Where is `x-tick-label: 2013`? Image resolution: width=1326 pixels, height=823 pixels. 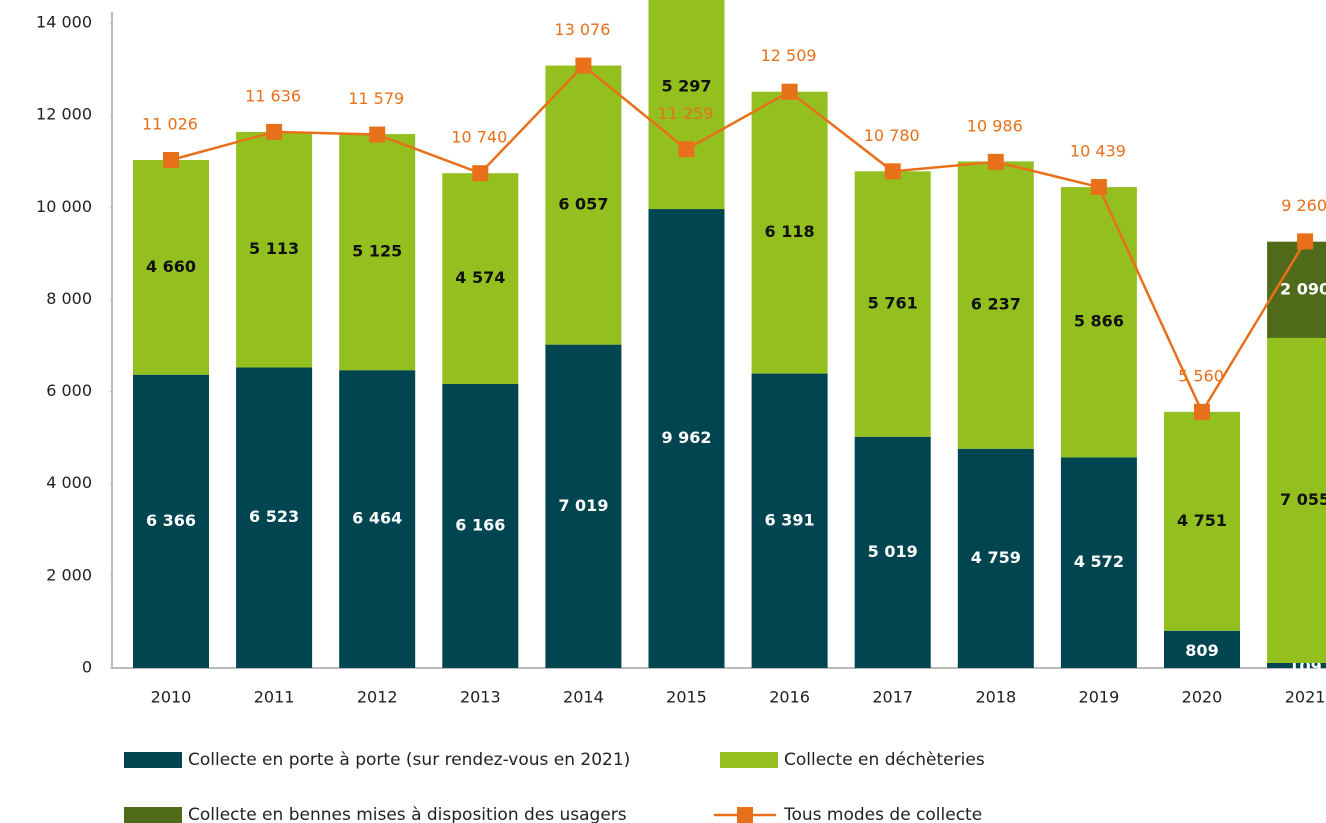
x-tick-label: 2013 is located at coordinates (480, 697).